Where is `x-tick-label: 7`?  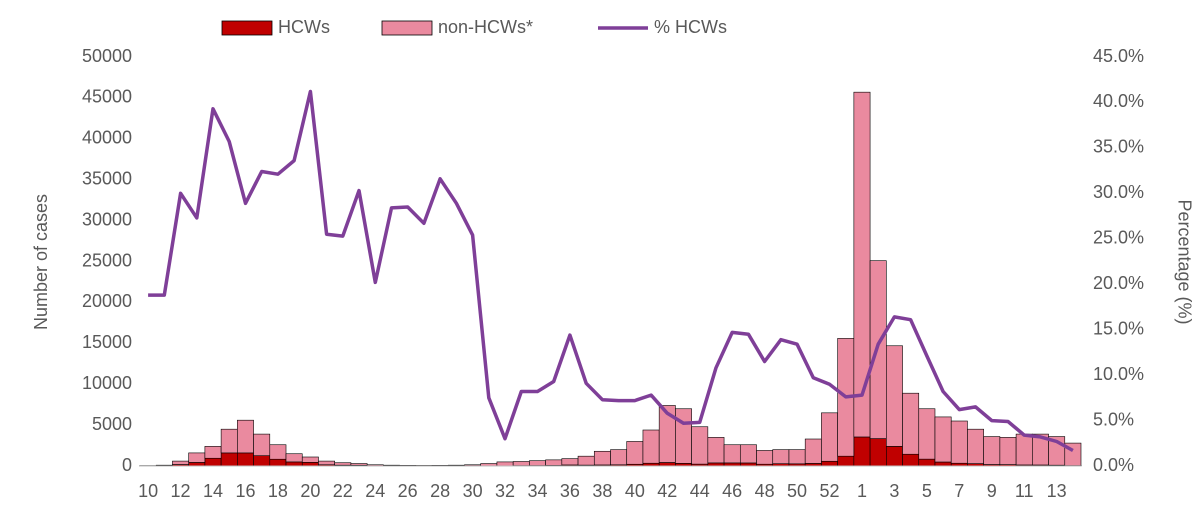 x-tick-label: 7 is located at coordinates (959, 491).